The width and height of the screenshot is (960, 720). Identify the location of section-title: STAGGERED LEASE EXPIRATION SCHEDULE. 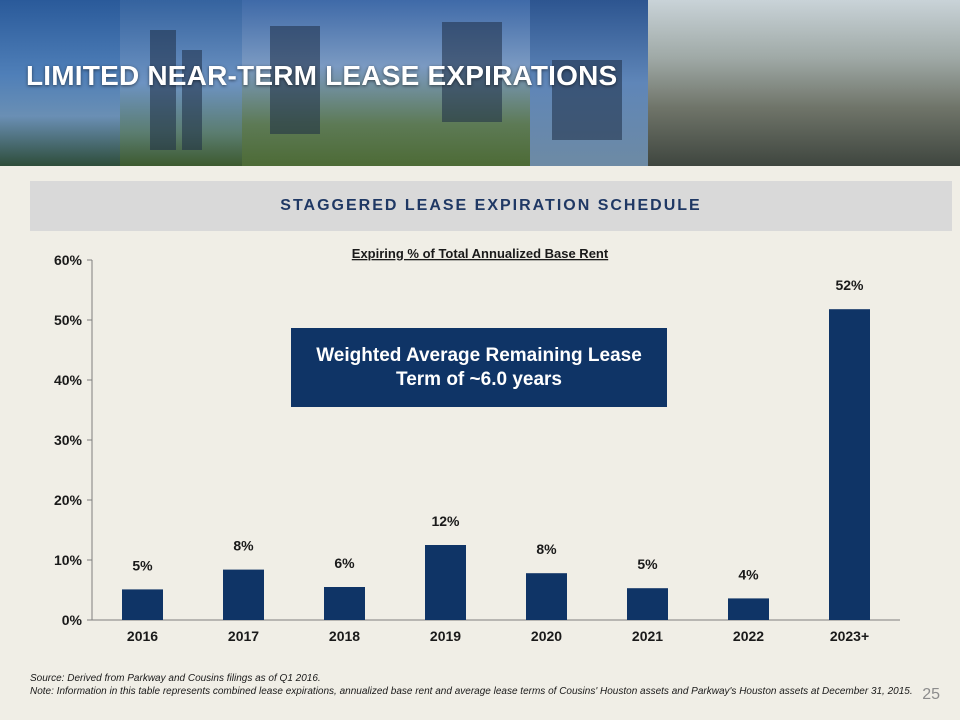
(491, 205).